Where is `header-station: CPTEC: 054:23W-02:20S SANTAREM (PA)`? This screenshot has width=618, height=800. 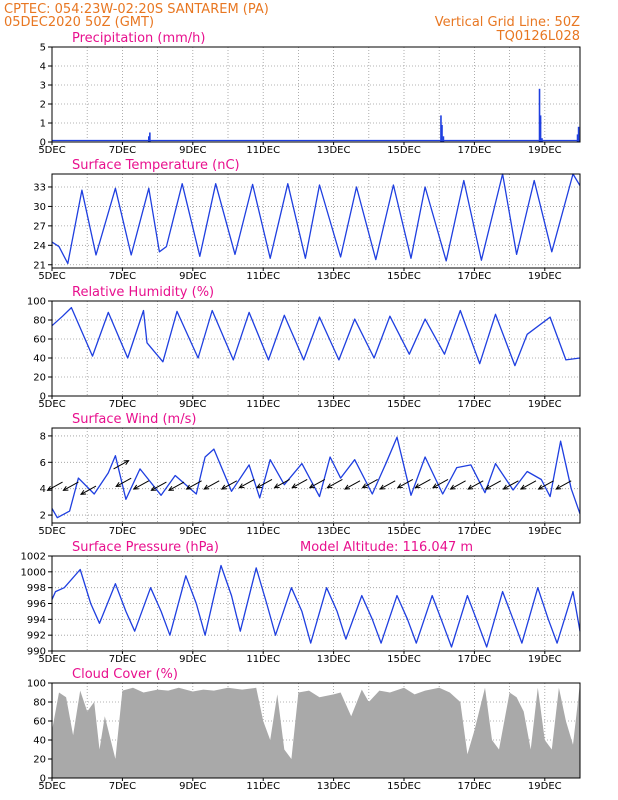 header-station: CPTEC: 054:23W-02:20S SANTAREM (PA) is located at coordinates (136, 9).